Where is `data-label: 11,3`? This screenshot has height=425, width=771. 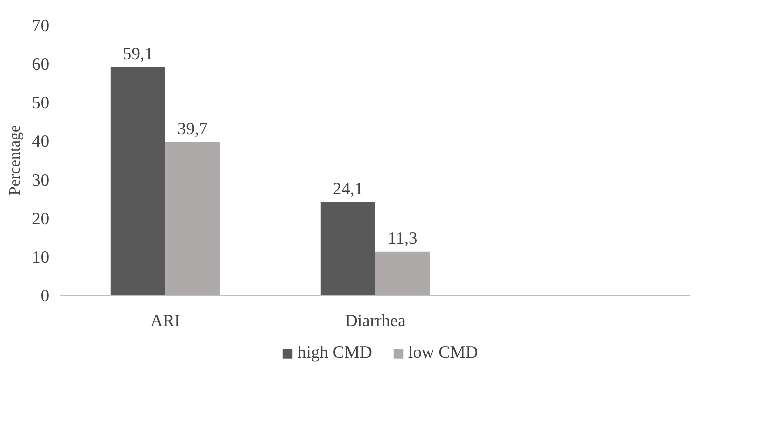 data-label: 11,3 is located at coordinates (403, 238).